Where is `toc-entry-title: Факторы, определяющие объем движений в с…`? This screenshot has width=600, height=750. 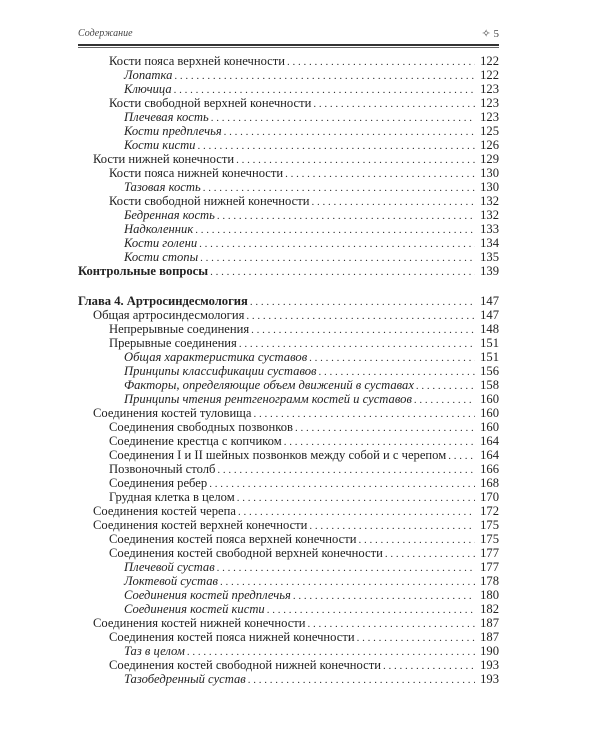
toc-entry-title: Факторы, определяющие объем движений в с… is located at coordinates (269, 385).